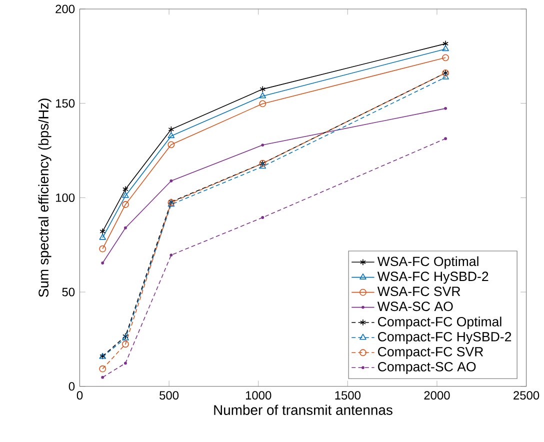 The image size is (544, 442). I want to click on legend-label: Compact-FC SVR, so click(431, 352).